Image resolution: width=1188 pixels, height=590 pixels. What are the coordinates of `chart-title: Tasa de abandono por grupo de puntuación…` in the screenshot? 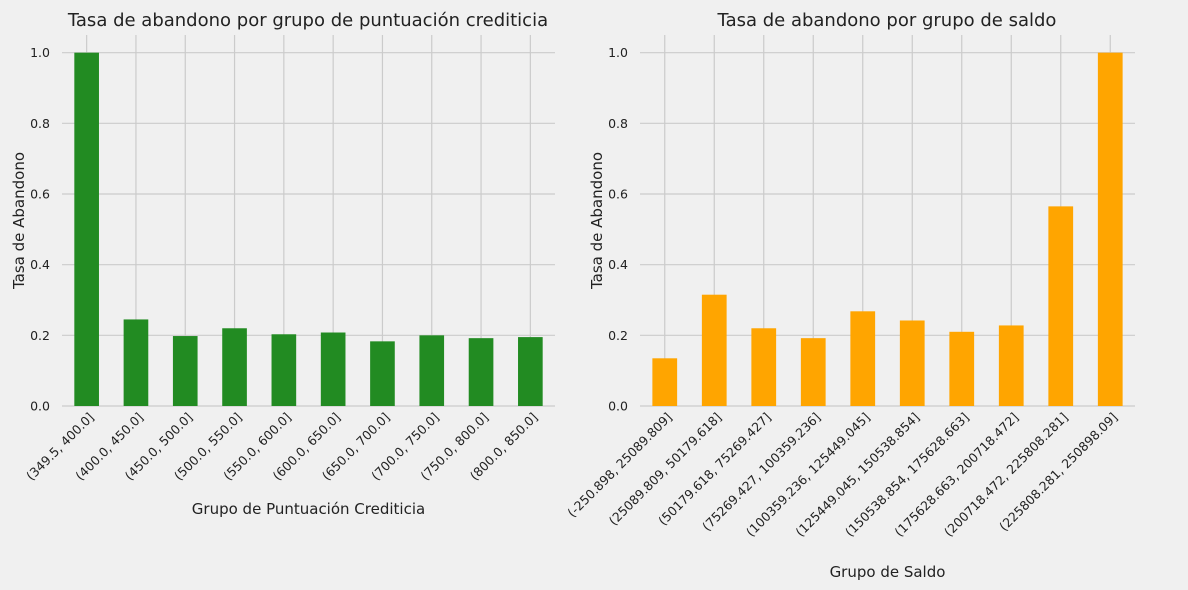 It's located at (307, 20).